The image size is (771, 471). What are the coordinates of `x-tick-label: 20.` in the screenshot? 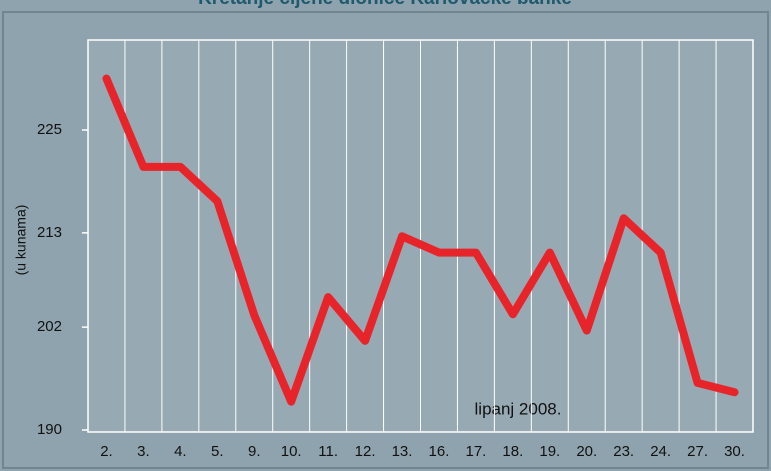 It's located at (586, 451).